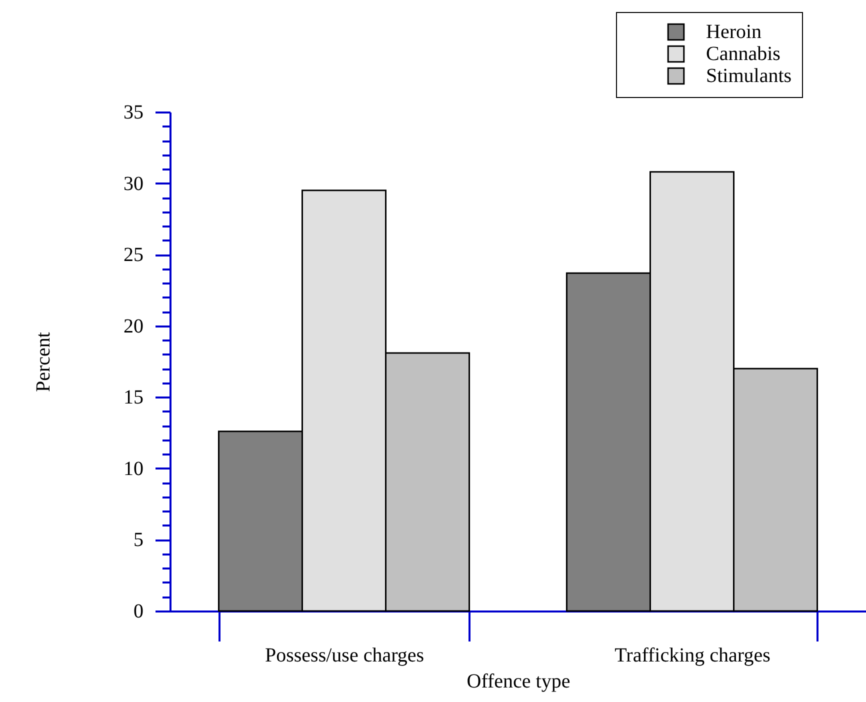 The width and height of the screenshot is (866, 702). What do you see at coordinates (134, 469) in the screenshot?
I see `y-tick-label: 10` at bounding box center [134, 469].